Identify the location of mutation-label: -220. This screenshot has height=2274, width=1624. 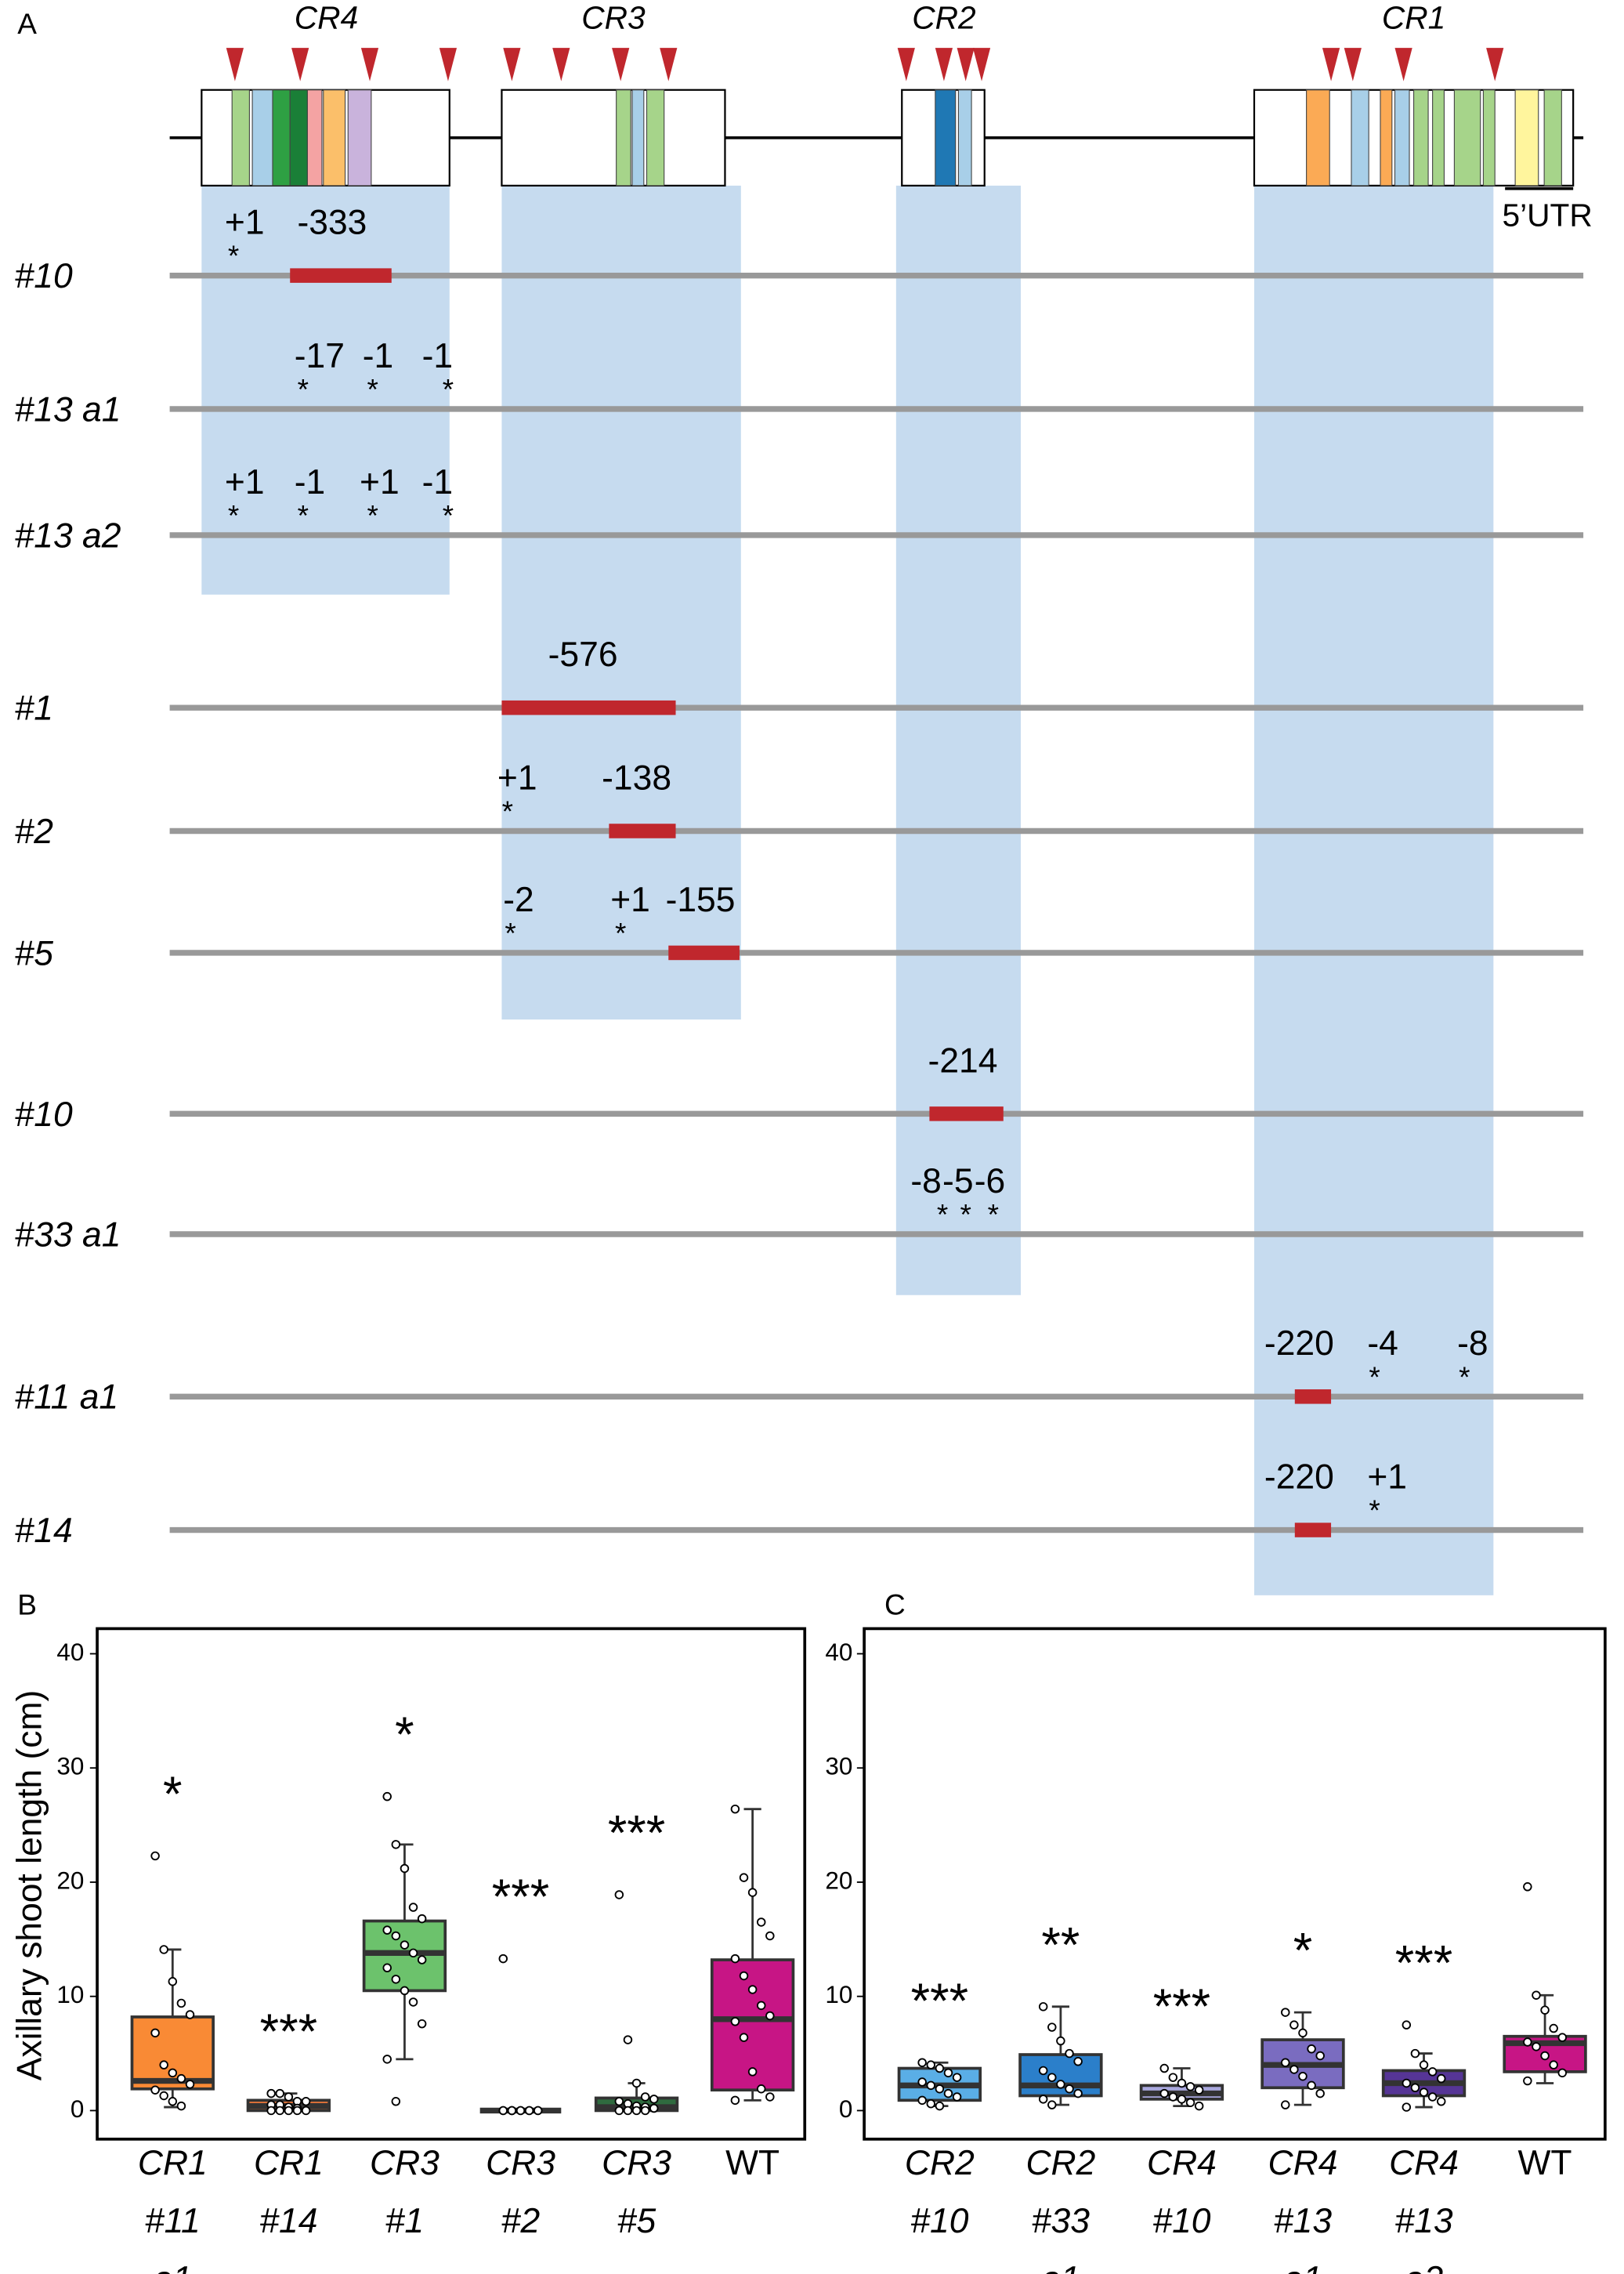
(1299, 1343).